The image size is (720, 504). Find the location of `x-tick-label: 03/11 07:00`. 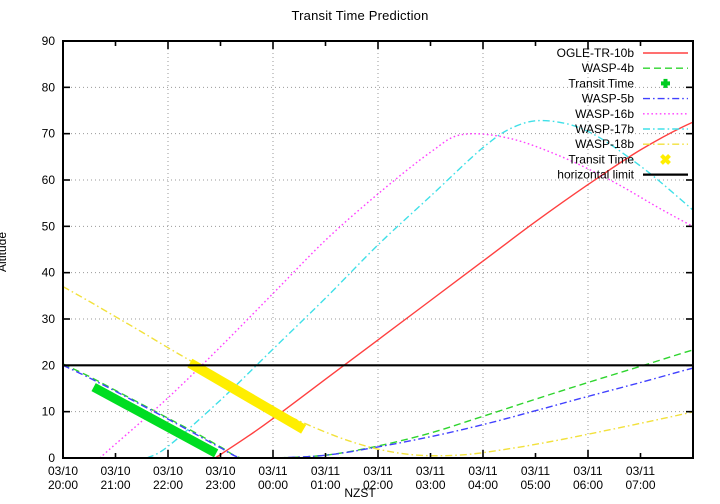

x-tick-label: 03/11 07:00 is located at coordinates (641, 478).